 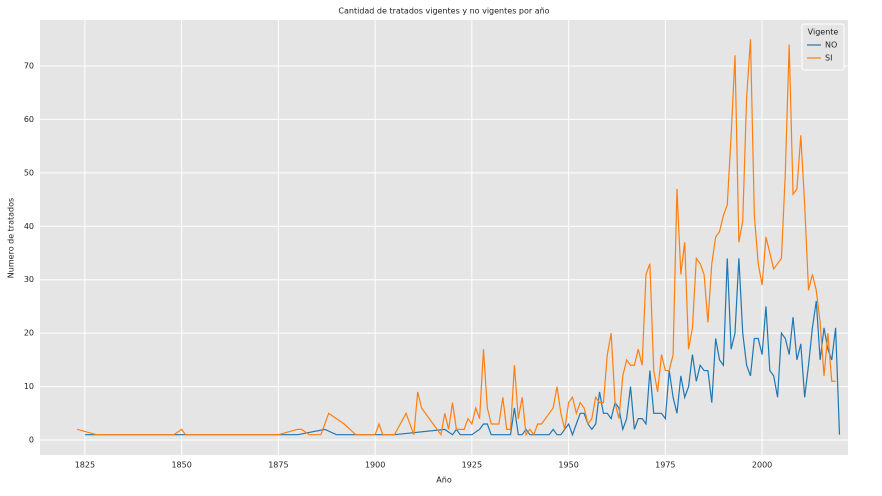 What do you see at coordinates (568, 465) in the screenshot?
I see `x-tick-label: 1950` at bounding box center [568, 465].